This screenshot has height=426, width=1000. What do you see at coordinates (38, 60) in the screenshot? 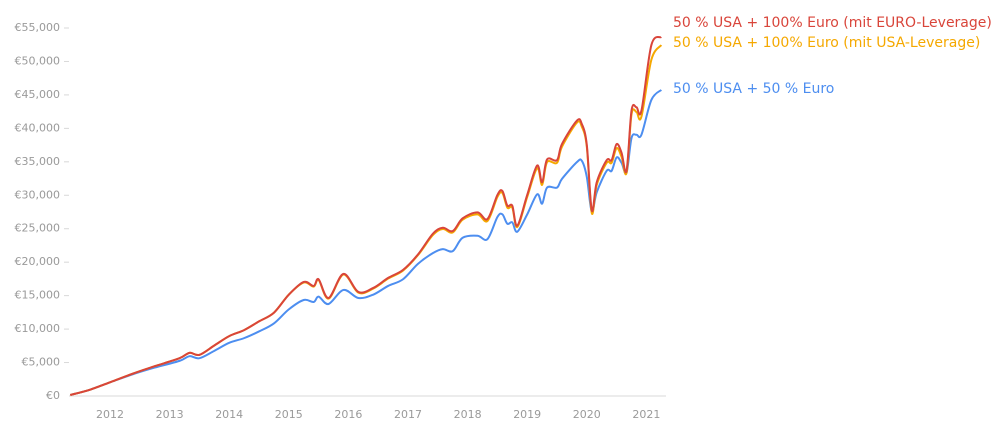
I see `y-tick-label: €50,000` at bounding box center [38, 60].